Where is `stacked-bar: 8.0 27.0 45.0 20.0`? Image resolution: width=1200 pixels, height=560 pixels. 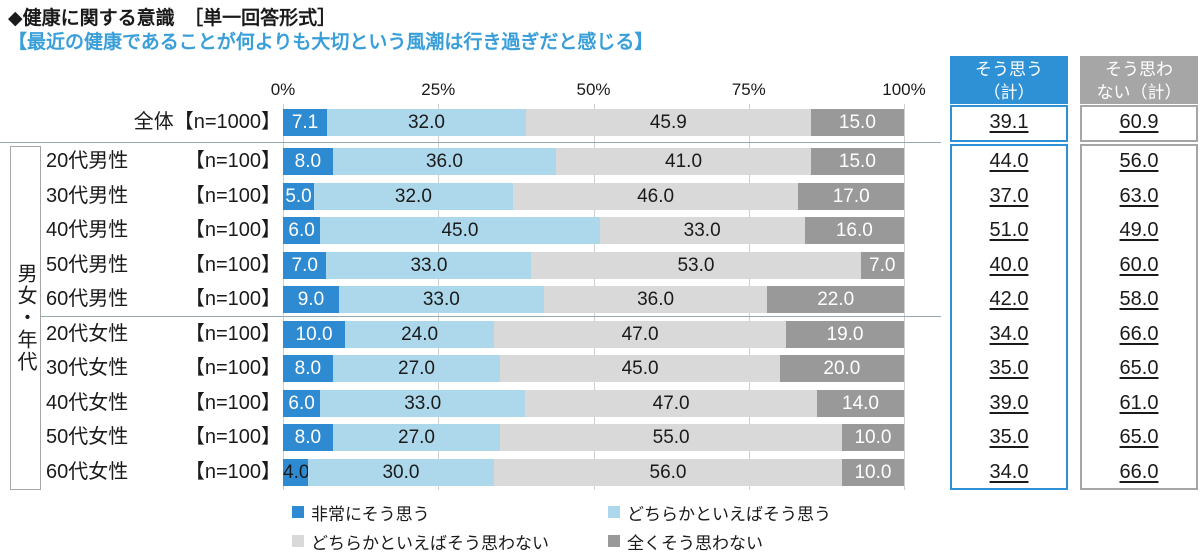
stacked-bar: 8.0 27.0 45.0 20.0 is located at coordinates (593, 368).